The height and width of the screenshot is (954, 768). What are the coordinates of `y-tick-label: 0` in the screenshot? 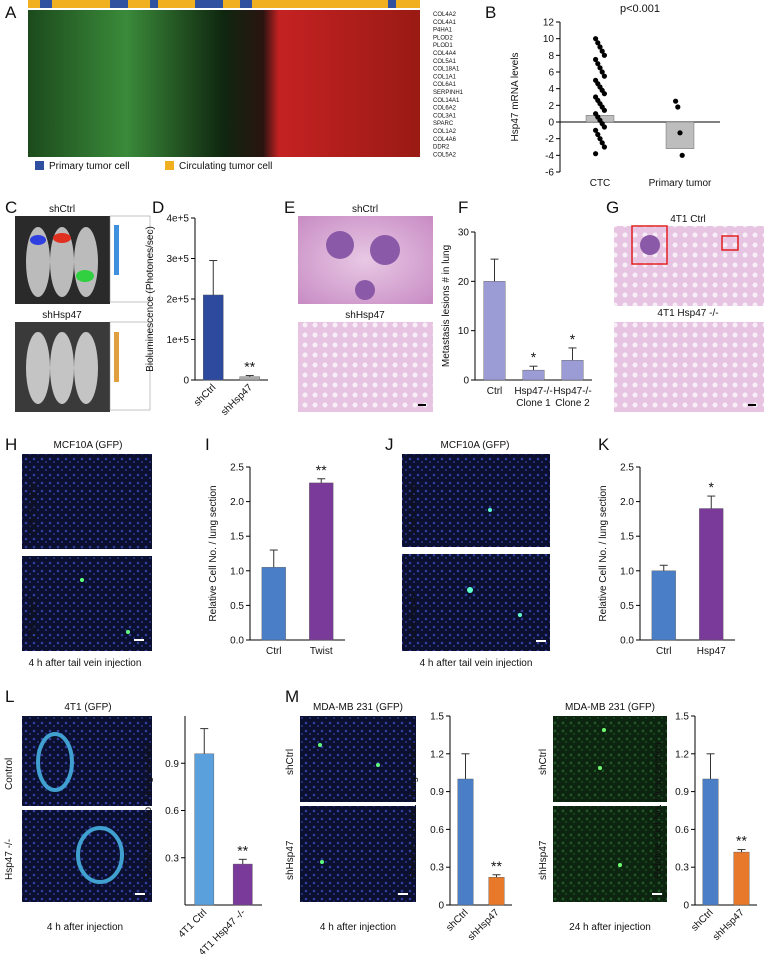 It's located at (686, 906).